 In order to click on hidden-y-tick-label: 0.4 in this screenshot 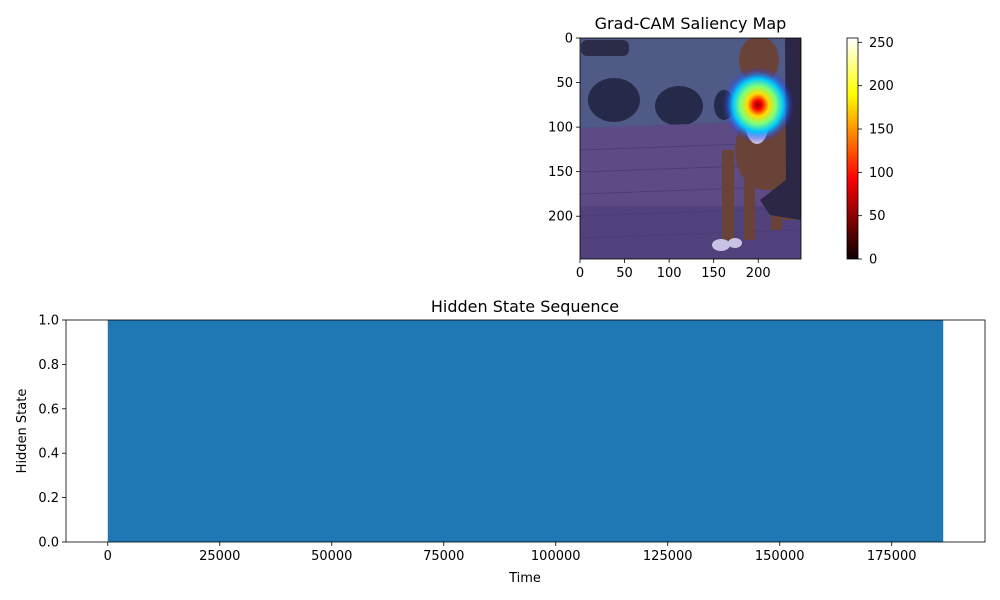, I will do `click(48, 454)`.